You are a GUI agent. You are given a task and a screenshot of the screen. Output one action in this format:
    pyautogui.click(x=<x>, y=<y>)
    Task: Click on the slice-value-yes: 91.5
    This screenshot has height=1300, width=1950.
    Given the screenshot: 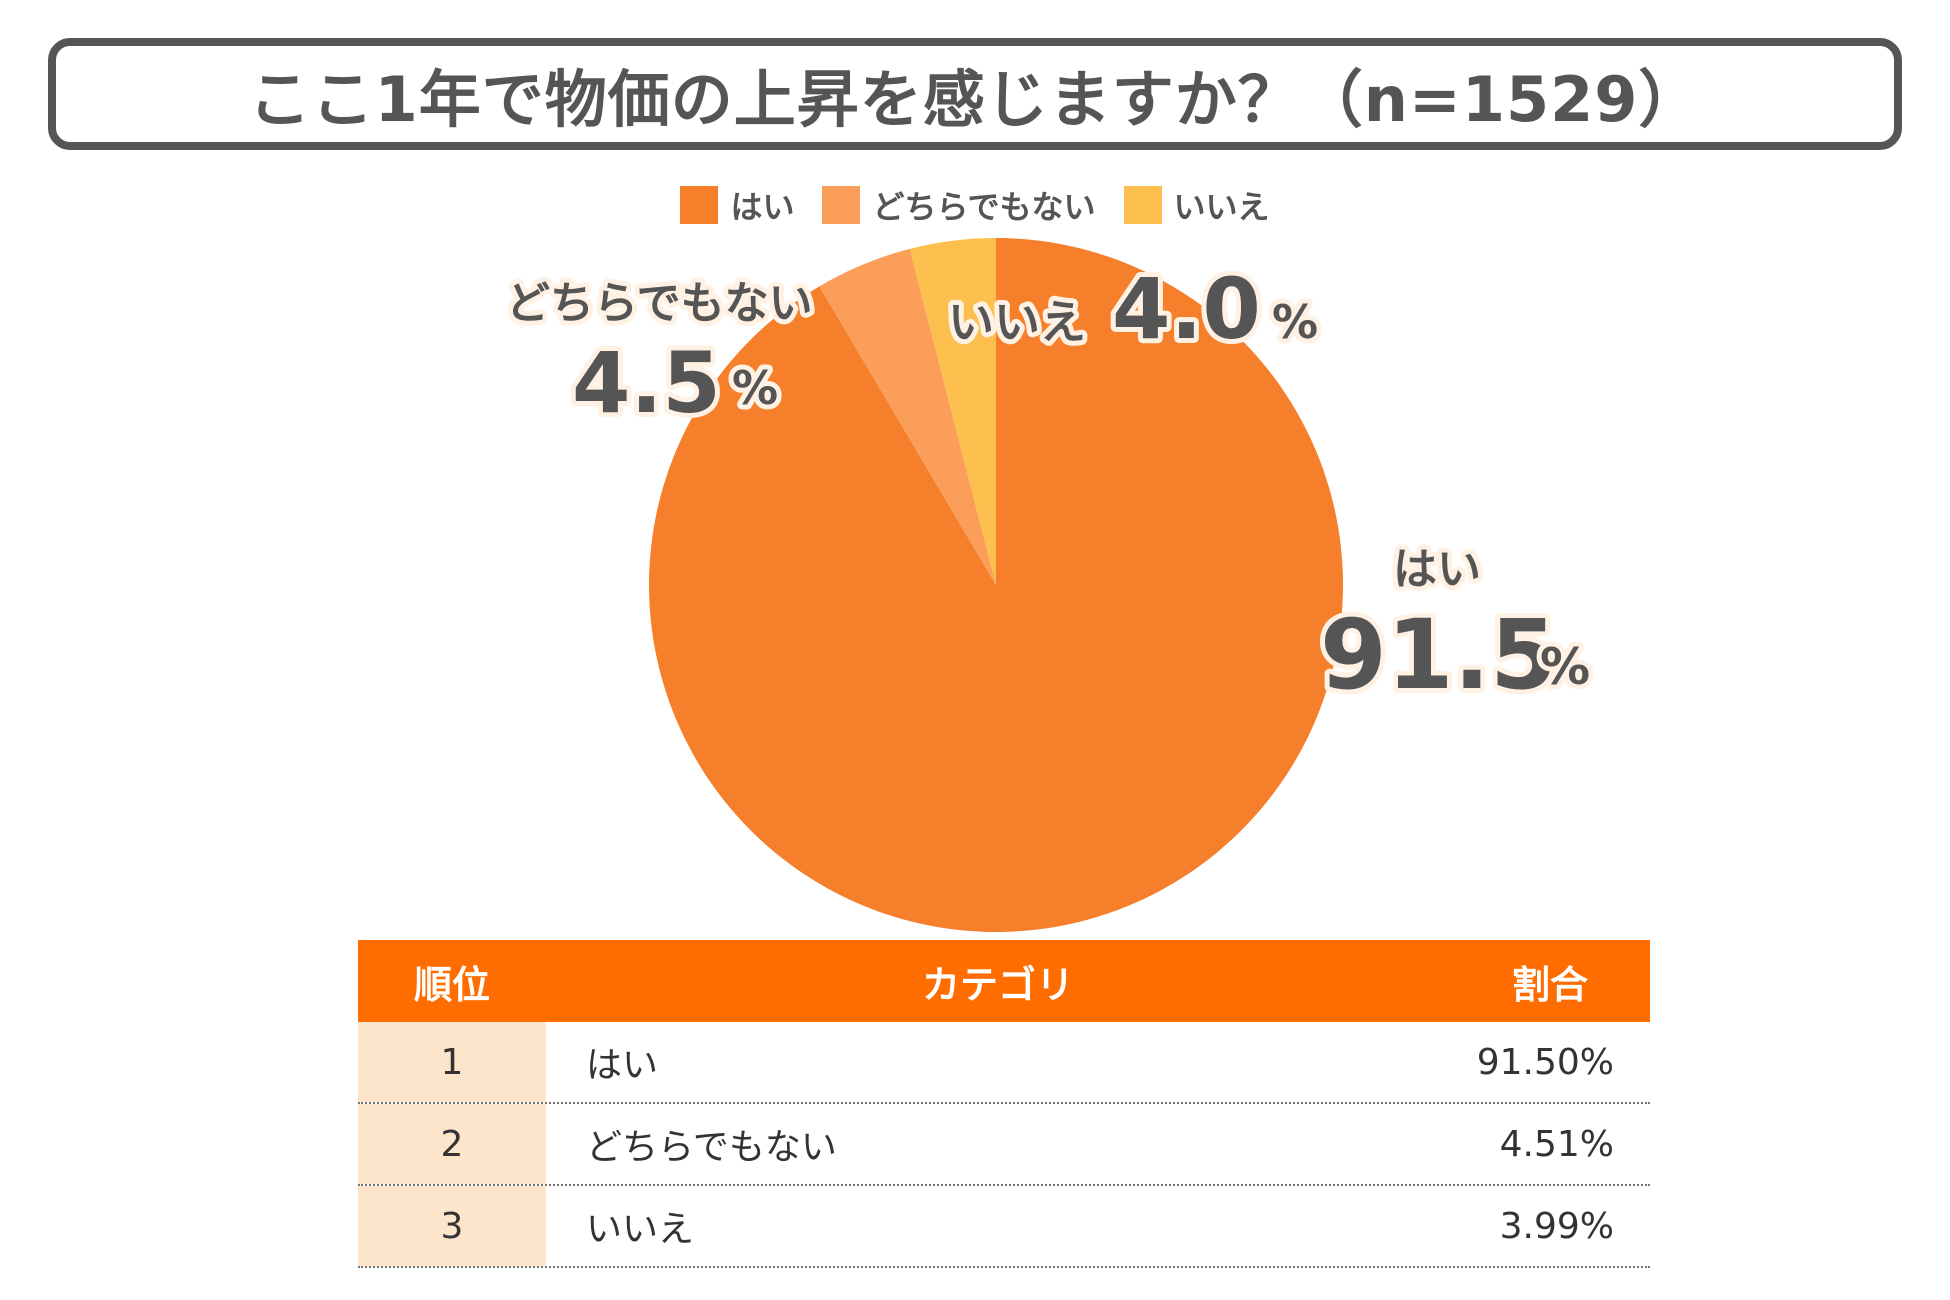 What is the action you would take?
    pyautogui.click(x=1438, y=655)
    